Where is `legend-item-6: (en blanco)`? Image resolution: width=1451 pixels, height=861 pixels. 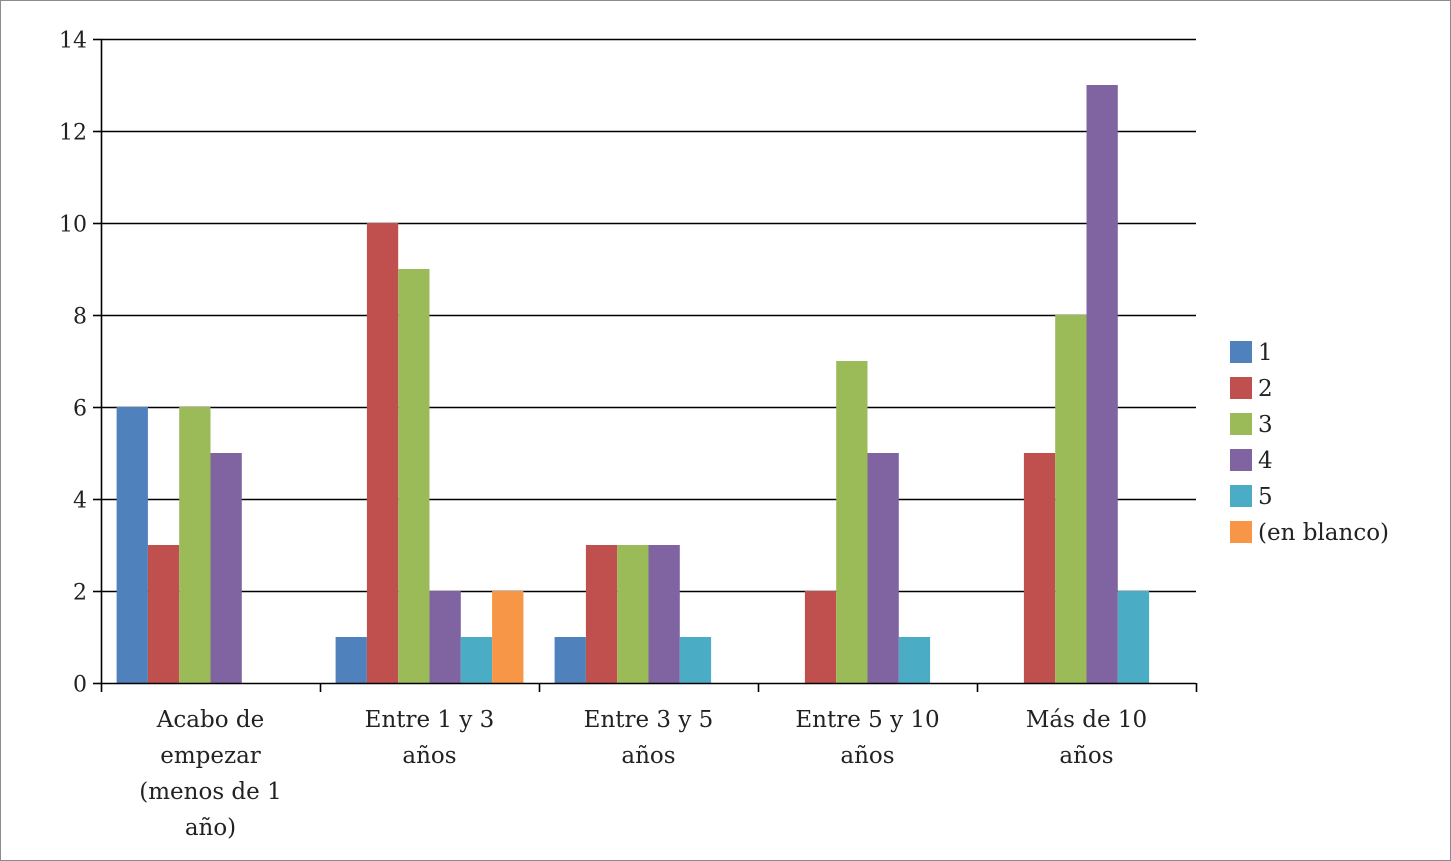
legend-item-6: (en blanco) is located at coordinates (1309, 533).